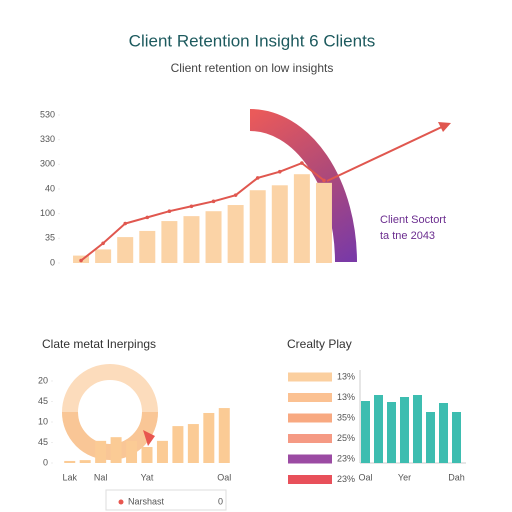  I want to click on chart-bars: Oal Yer Dah, so click(411, 438).